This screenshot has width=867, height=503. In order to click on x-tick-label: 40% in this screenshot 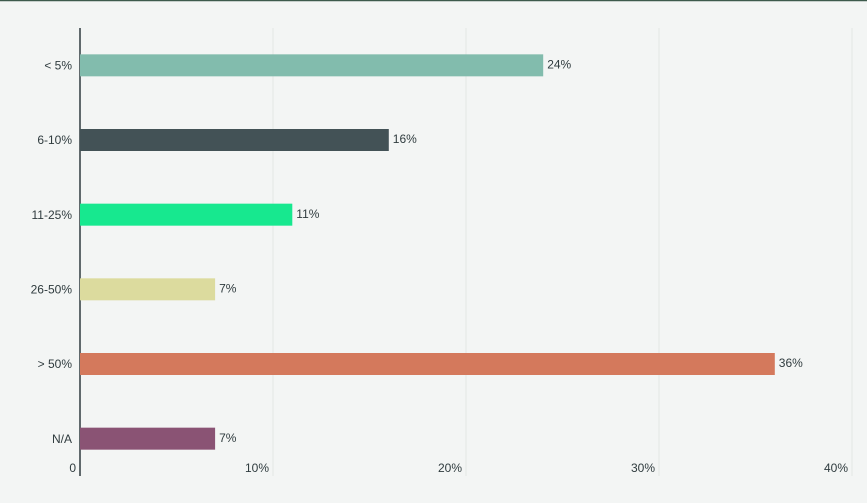, I will do `click(836, 468)`.